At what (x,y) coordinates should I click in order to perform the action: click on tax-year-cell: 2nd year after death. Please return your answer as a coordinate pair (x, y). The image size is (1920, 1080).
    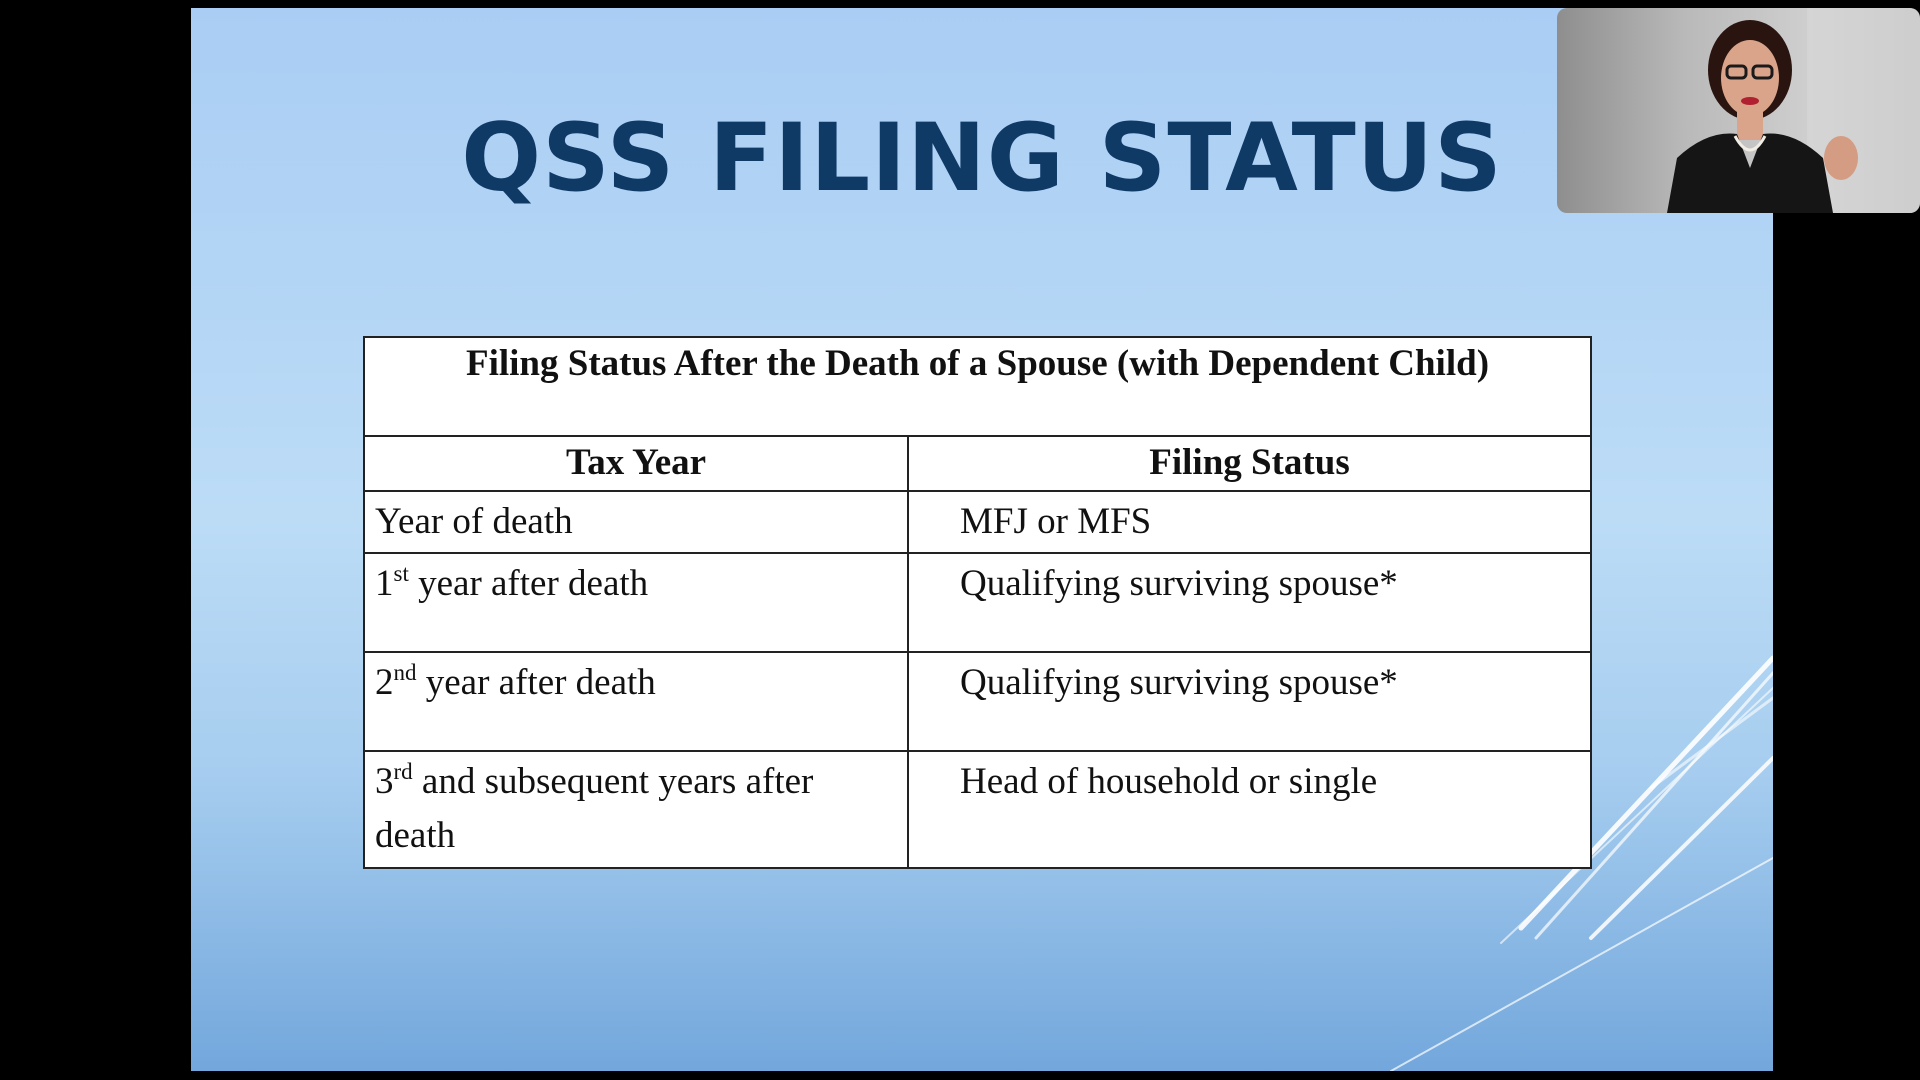
    Looking at the image, I should click on (636, 701).